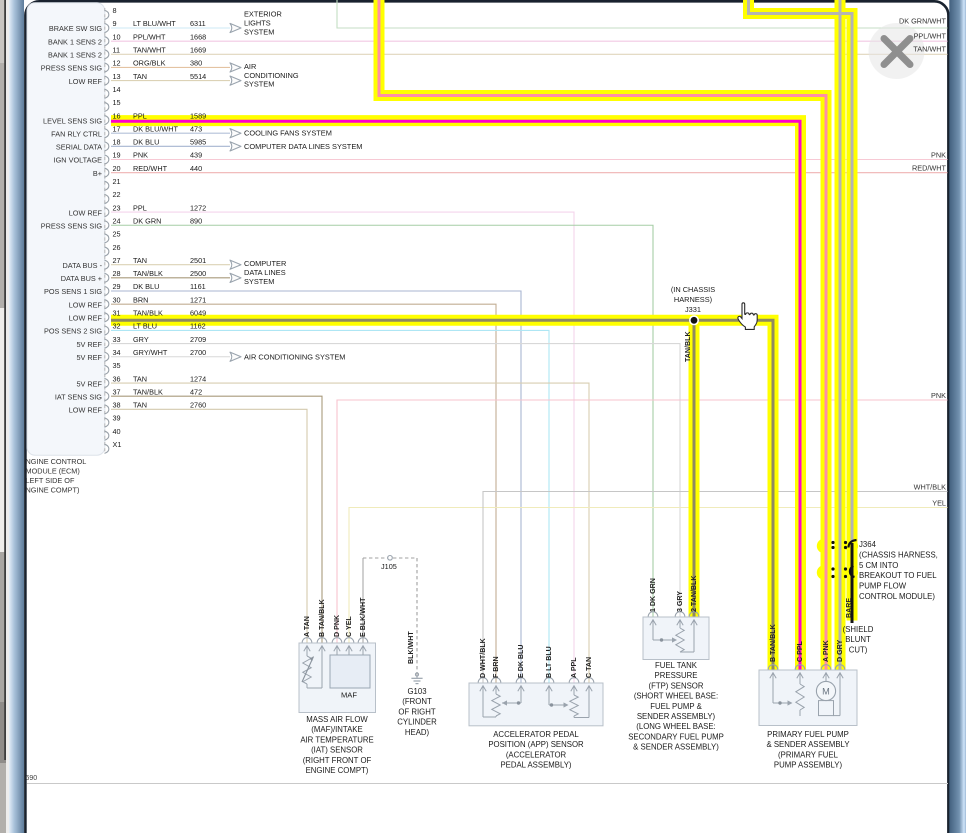 This screenshot has height=838, width=966. Describe the element at coordinates (117, 273) in the screenshot. I see `svg-text: 28` at that location.